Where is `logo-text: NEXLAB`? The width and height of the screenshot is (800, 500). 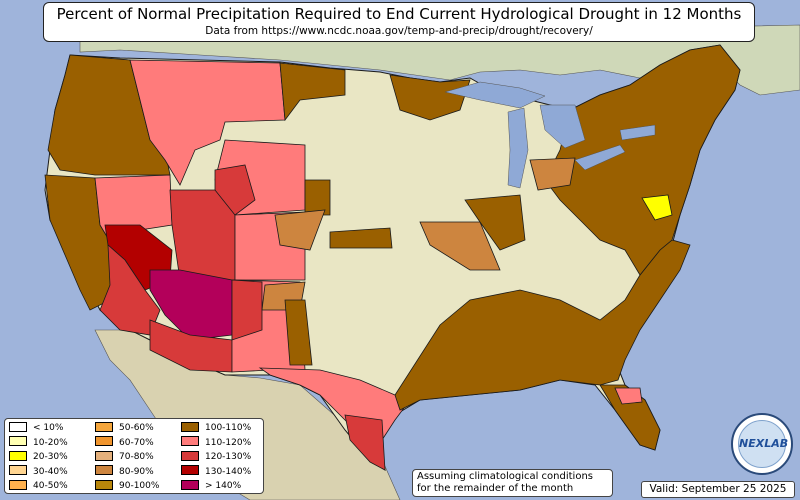
logo-text: NEXLAB is located at coordinates (764, 443).